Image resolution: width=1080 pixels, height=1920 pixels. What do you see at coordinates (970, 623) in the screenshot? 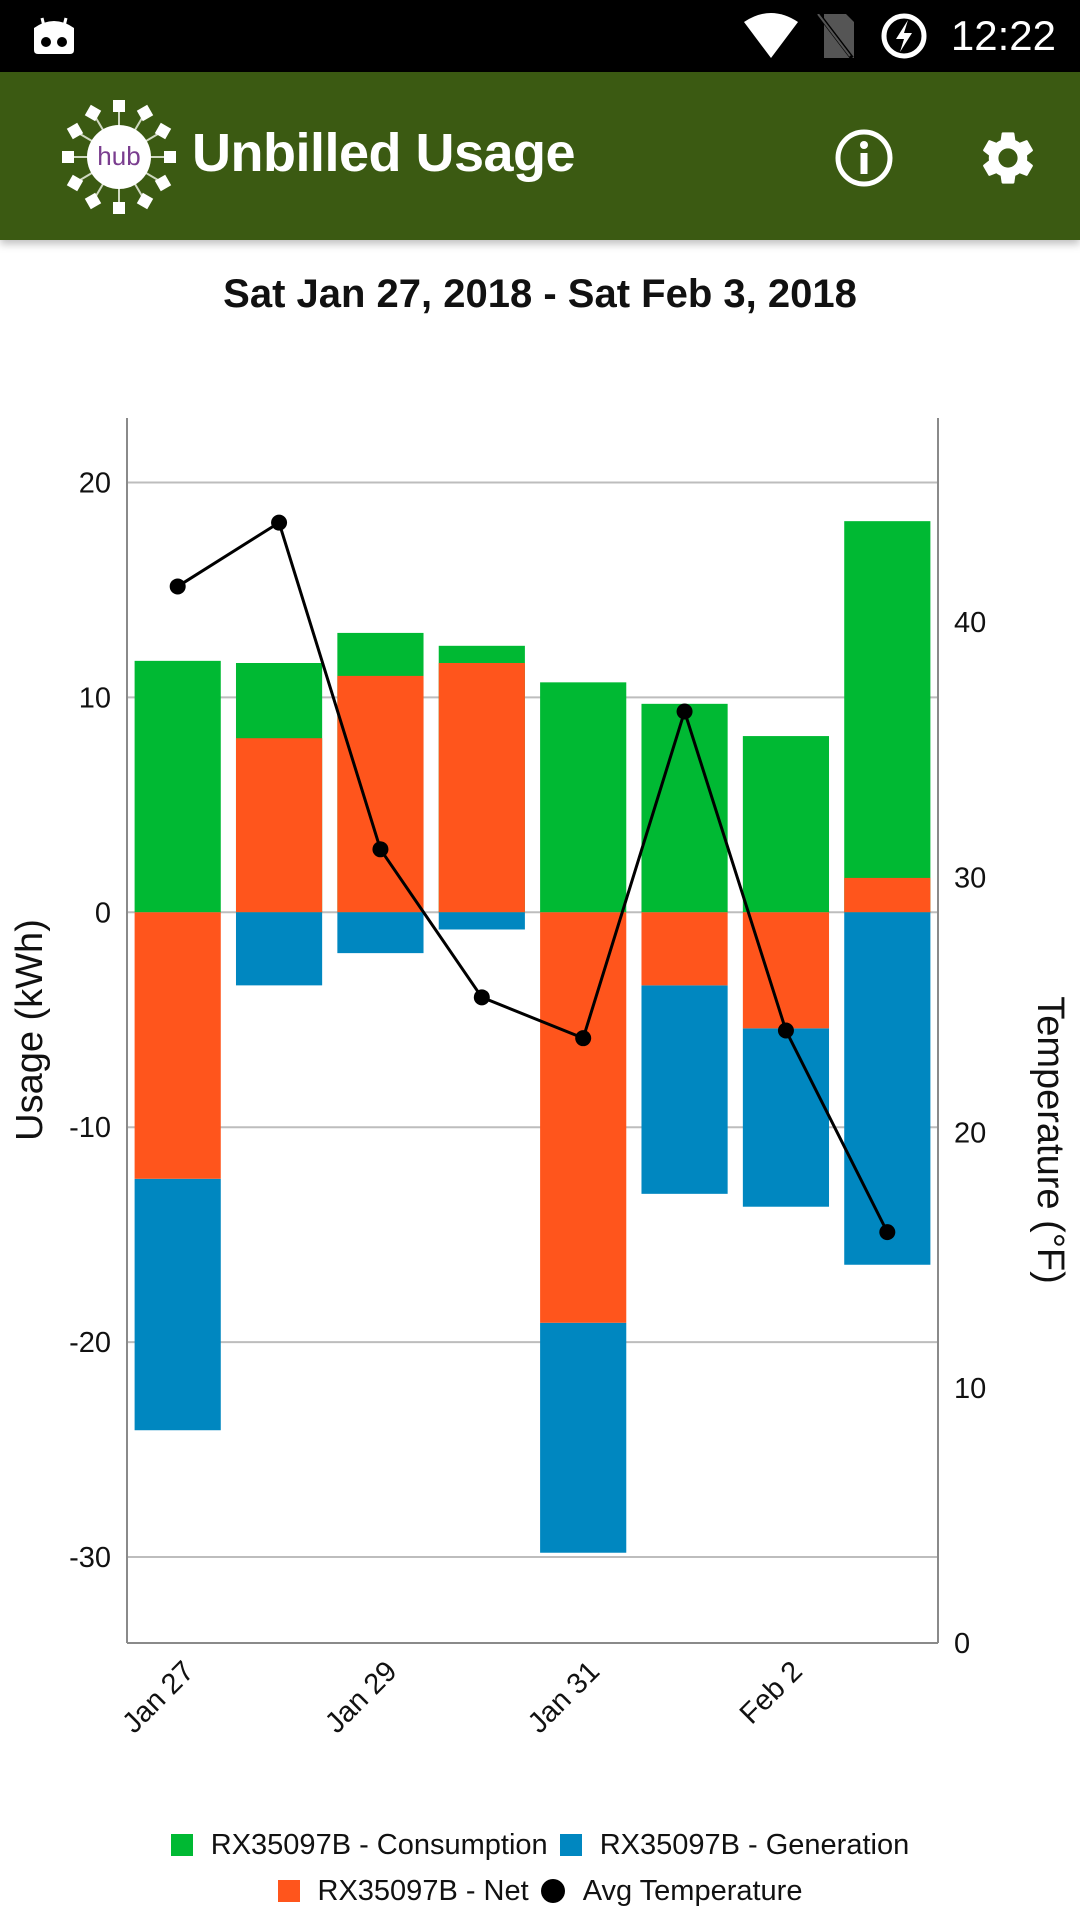
I see `y2-tick-label: 40` at bounding box center [970, 623].